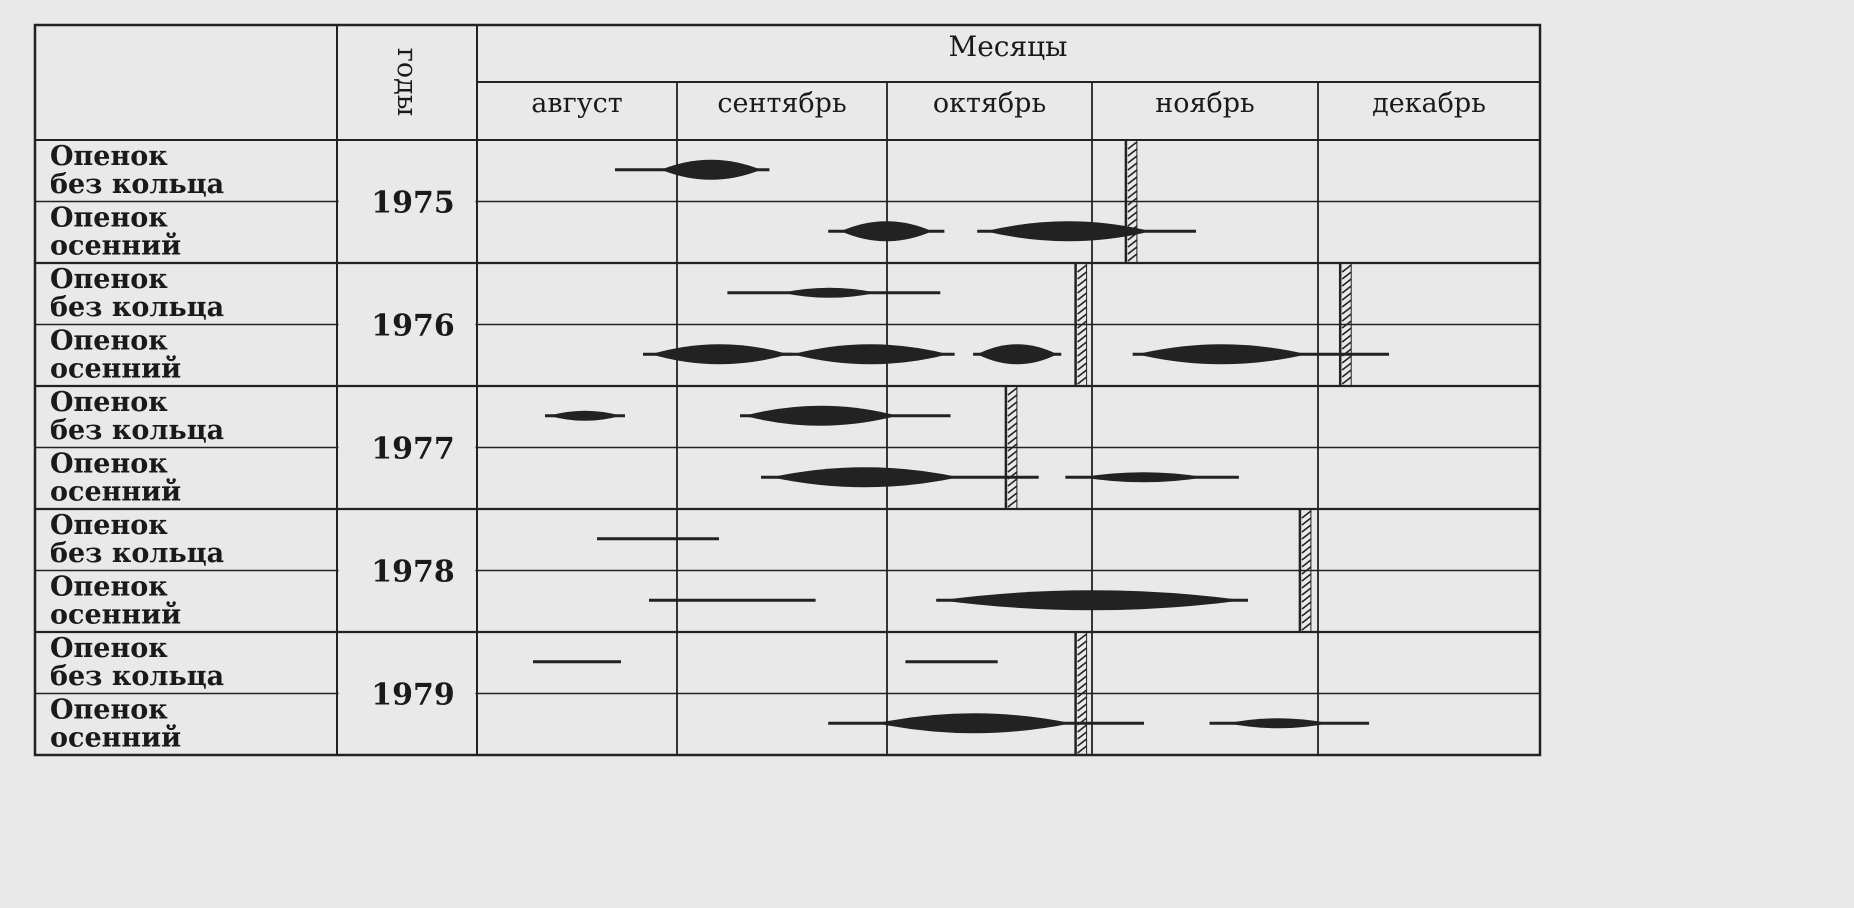 This screenshot has height=908, width=1854. I want to click on years-header: годы, so click(406, 82).